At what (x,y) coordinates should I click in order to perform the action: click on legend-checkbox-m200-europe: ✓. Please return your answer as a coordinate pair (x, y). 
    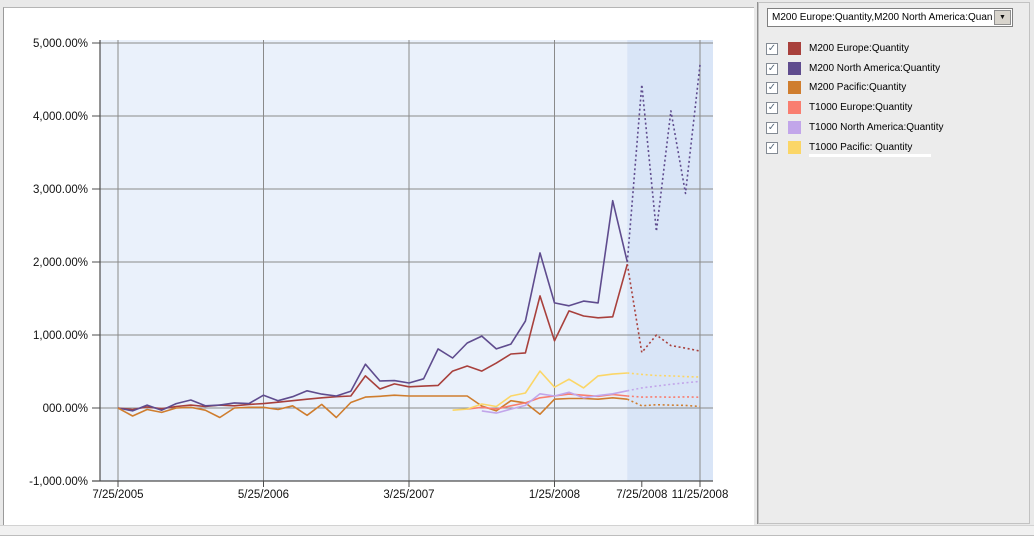
    Looking at the image, I should click on (772, 49).